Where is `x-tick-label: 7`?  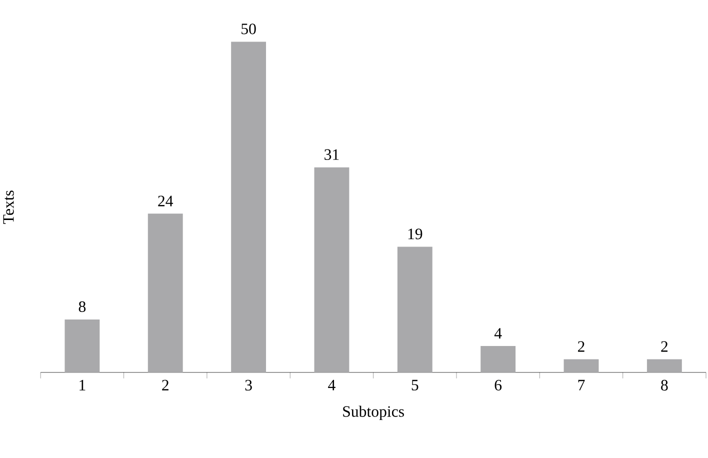
x-tick-label: 7 is located at coordinates (581, 385).